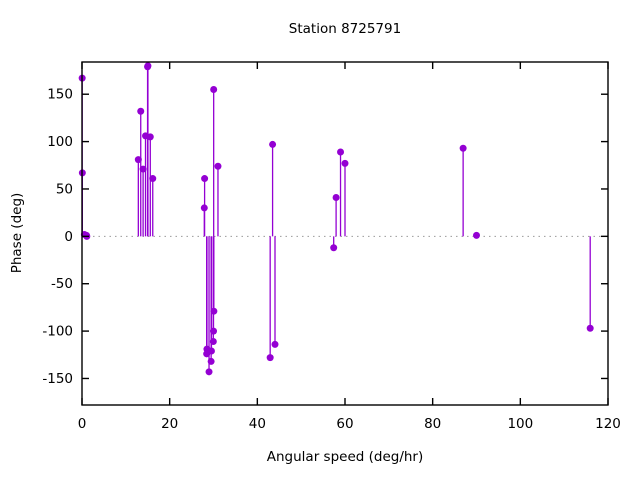 Image resolution: width=640 pixels, height=480 pixels. What do you see at coordinates (344, 424) in the screenshot?
I see `x-tick-label: 60` at bounding box center [344, 424].